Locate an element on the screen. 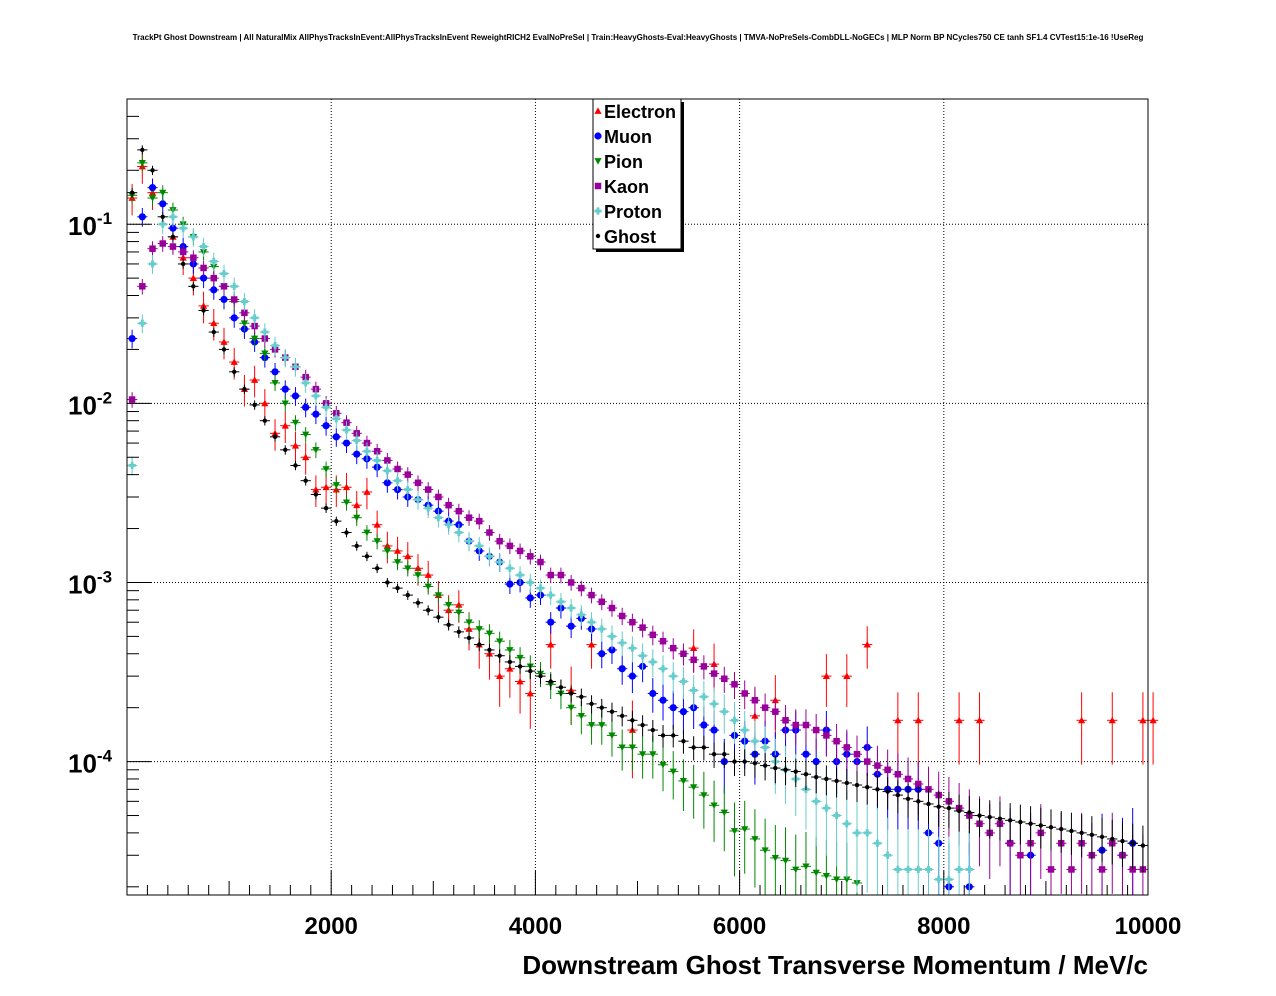 Image resolution: width=1276 pixels, height=996 pixels. y-tick-label: 10⁻⁴ is located at coordinates (90, 763).